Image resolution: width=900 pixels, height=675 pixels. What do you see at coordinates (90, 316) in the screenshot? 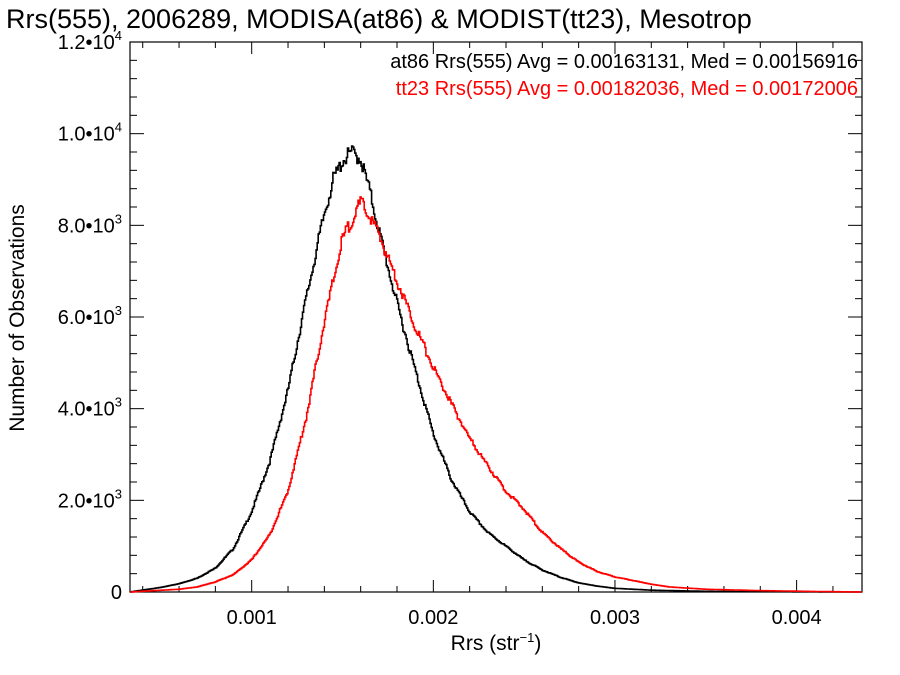
I see `y-tick-label: 6.0•103` at bounding box center [90, 316].